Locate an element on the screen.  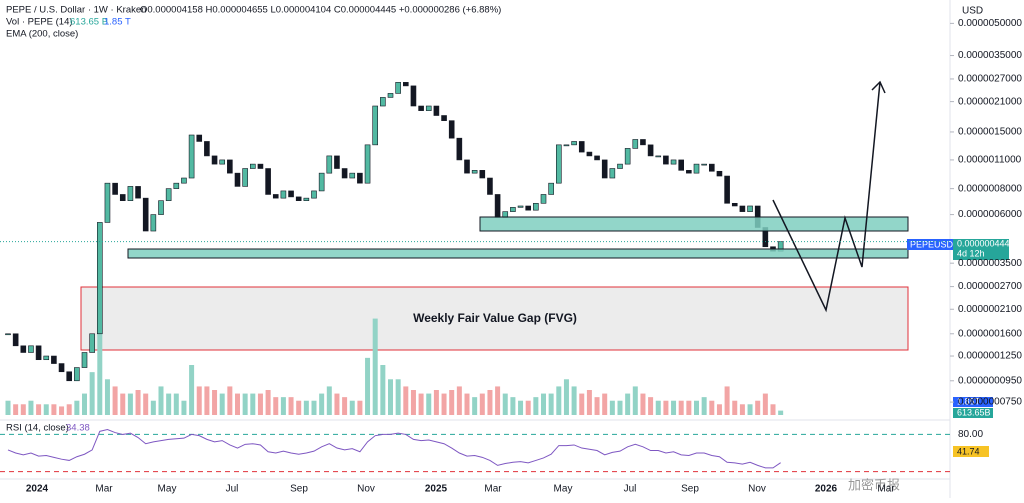
price-tag is located at coordinates (981, 249).